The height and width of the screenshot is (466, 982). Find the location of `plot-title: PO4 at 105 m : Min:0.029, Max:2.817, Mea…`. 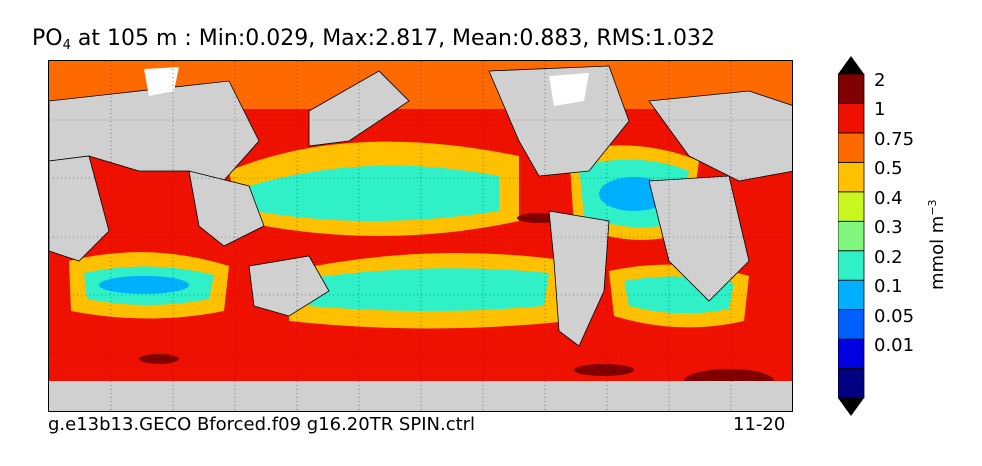

plot-title: PO4 at 105 m : Min:0.029, Max:2.817, Mea… is located at coordinates (374, 39).